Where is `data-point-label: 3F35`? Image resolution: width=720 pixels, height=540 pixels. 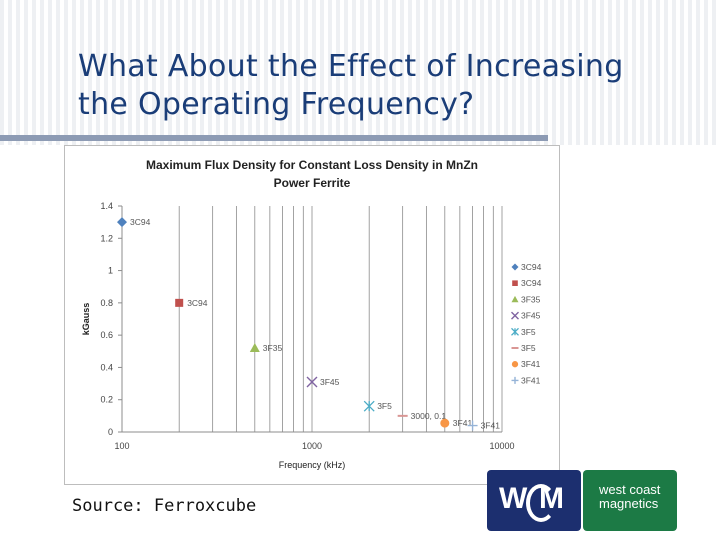
data-point-label: 3F35 is located at coordinates (273, 348).